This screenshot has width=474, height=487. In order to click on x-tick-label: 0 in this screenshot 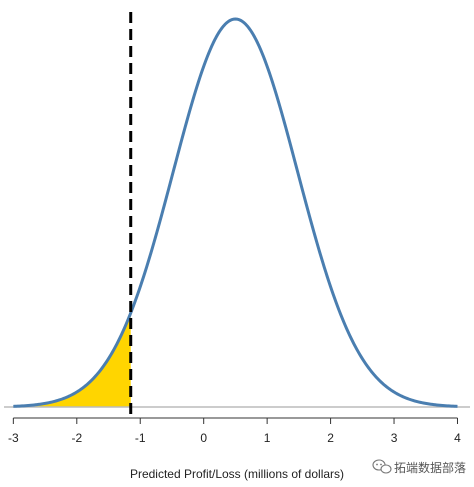, I will do `click(203, 438)`.